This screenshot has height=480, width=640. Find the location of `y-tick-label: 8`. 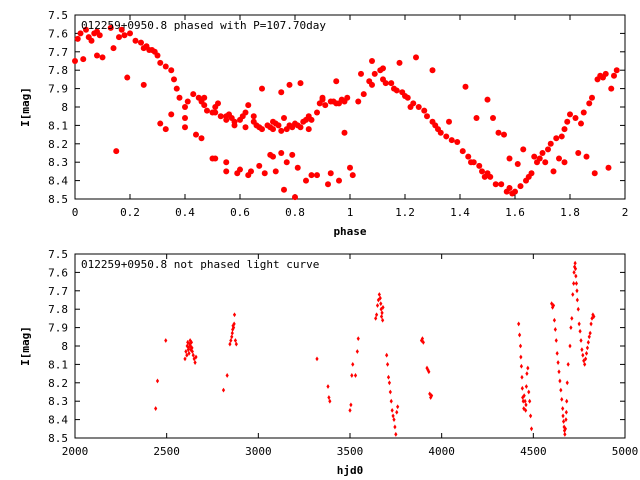

y-tick-label: 8 is located at coordinates (64, 346).